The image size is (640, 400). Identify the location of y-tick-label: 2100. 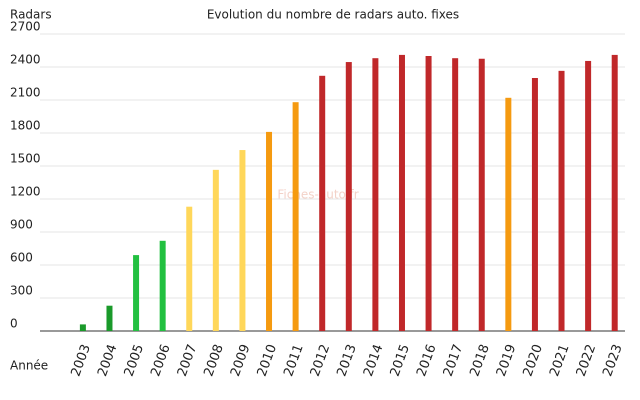
(25, 93).